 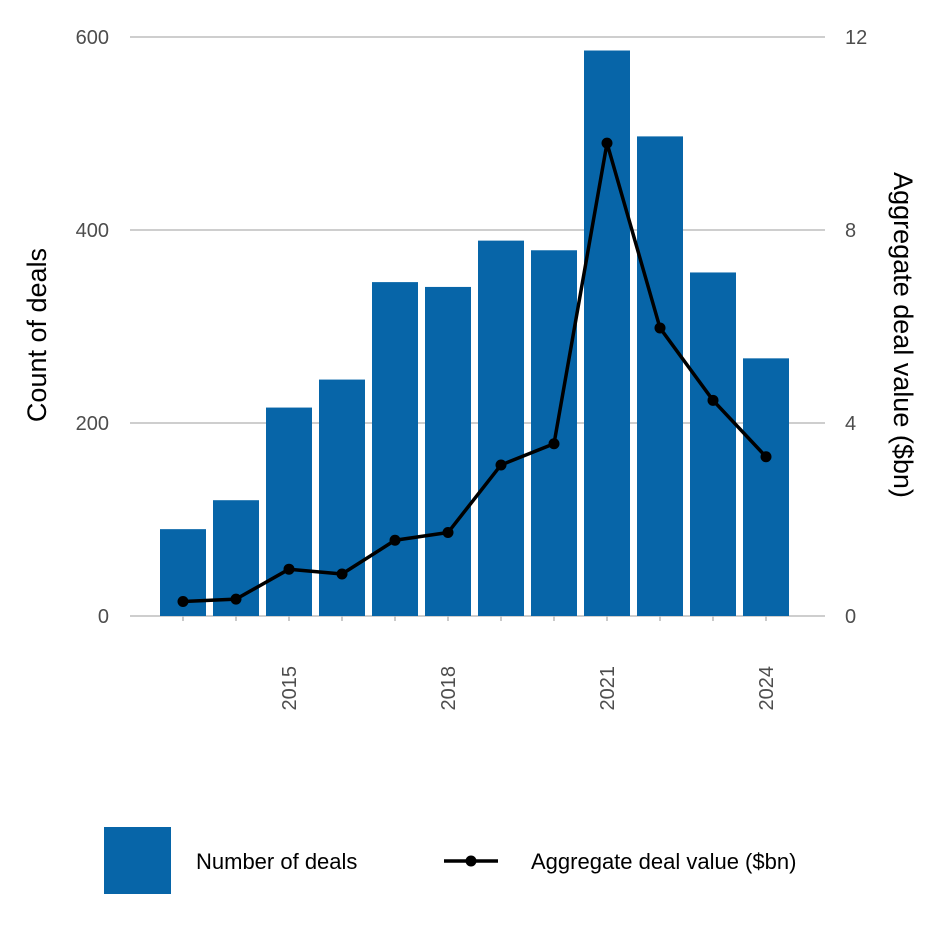 I want to click on y-axis-right: 0 4 8 12, so click(x=856, y=327).